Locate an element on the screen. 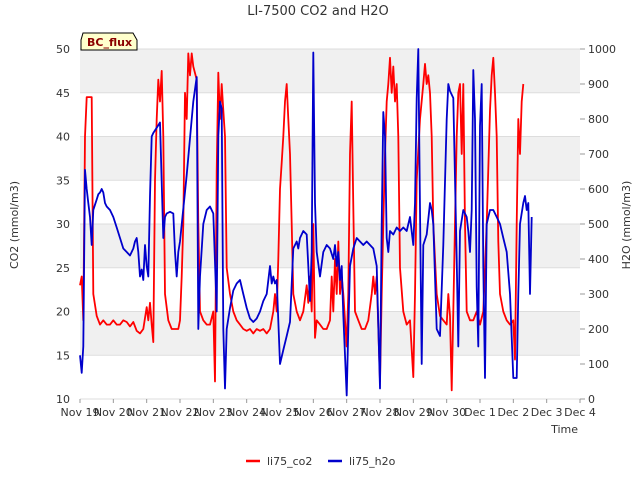 This screenshot has height=480, width=640. y-axis-left: 10 15 20 25 30 35 40 45 50 is located at coordinates (63, 224).